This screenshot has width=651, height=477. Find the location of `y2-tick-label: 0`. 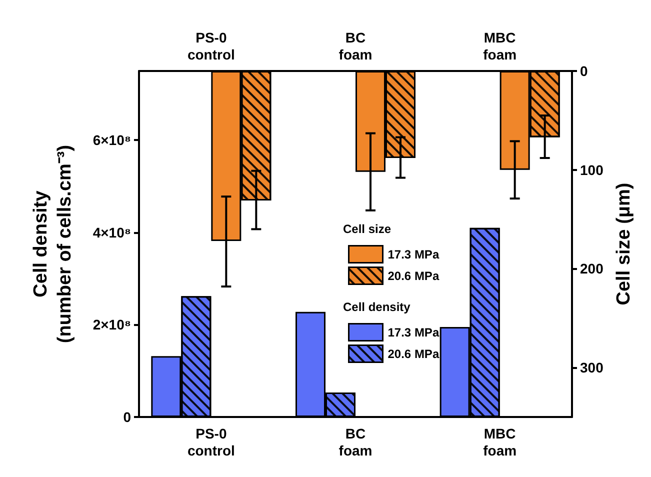

y2-tick-label: 0 is located at coordinates (584, 71).